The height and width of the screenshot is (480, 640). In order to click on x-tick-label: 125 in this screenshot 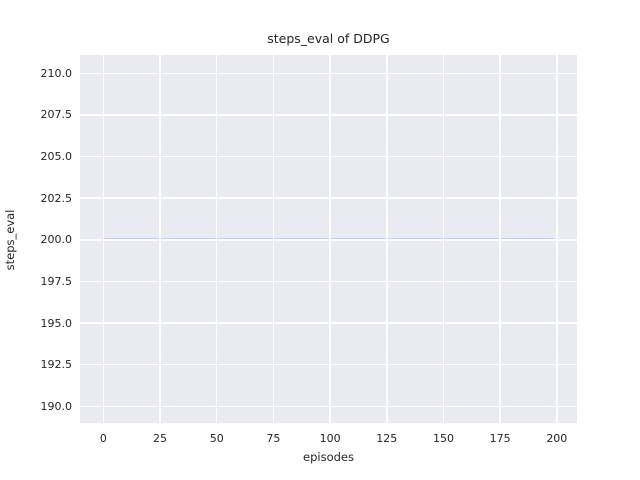, I will do `click(387, 438)`.